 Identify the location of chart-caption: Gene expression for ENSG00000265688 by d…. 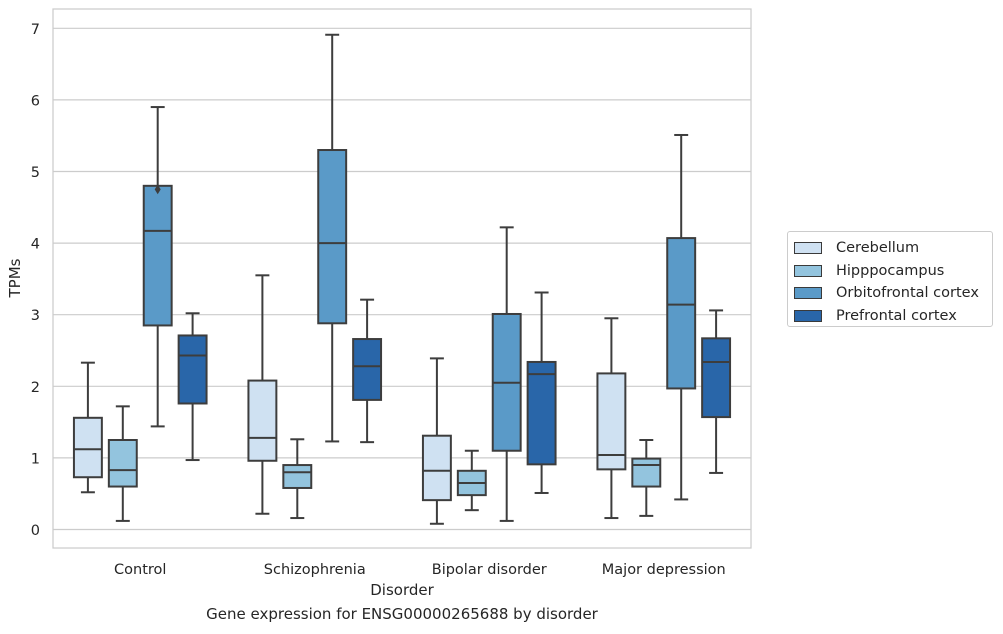
(402, 614).